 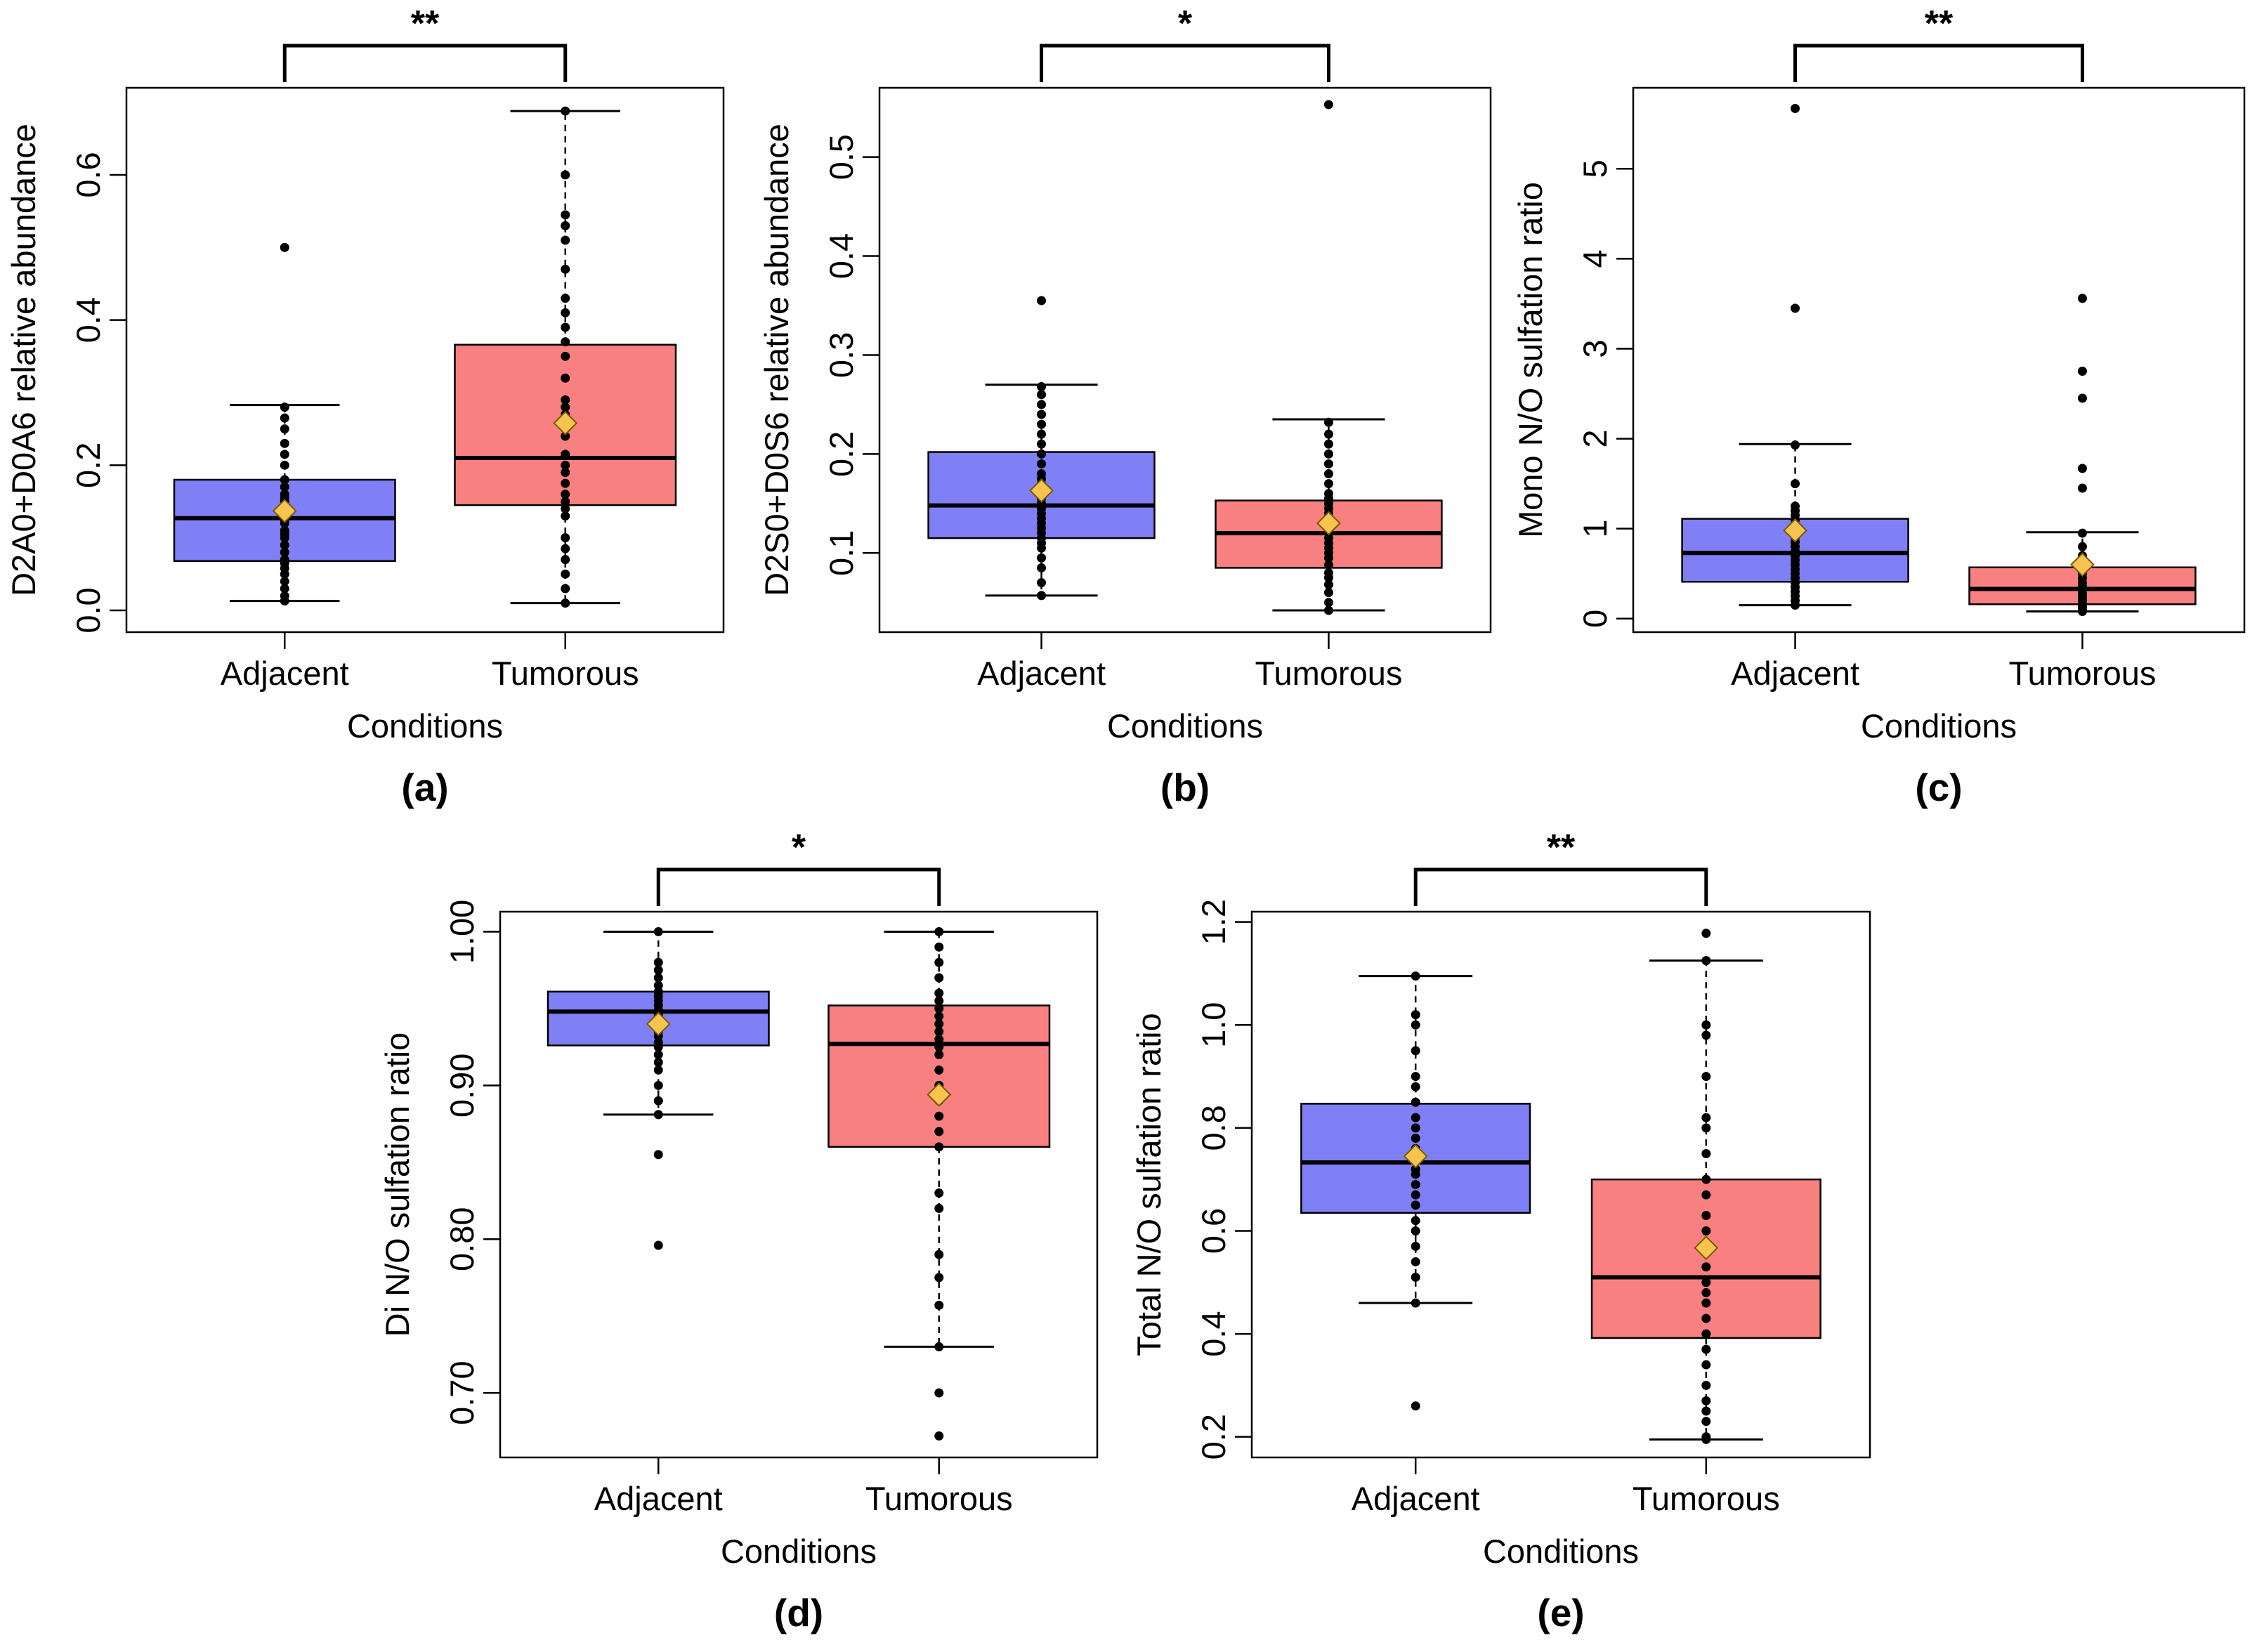 I want to click on y-tick-label: 0, so click(x=1595, y=619).